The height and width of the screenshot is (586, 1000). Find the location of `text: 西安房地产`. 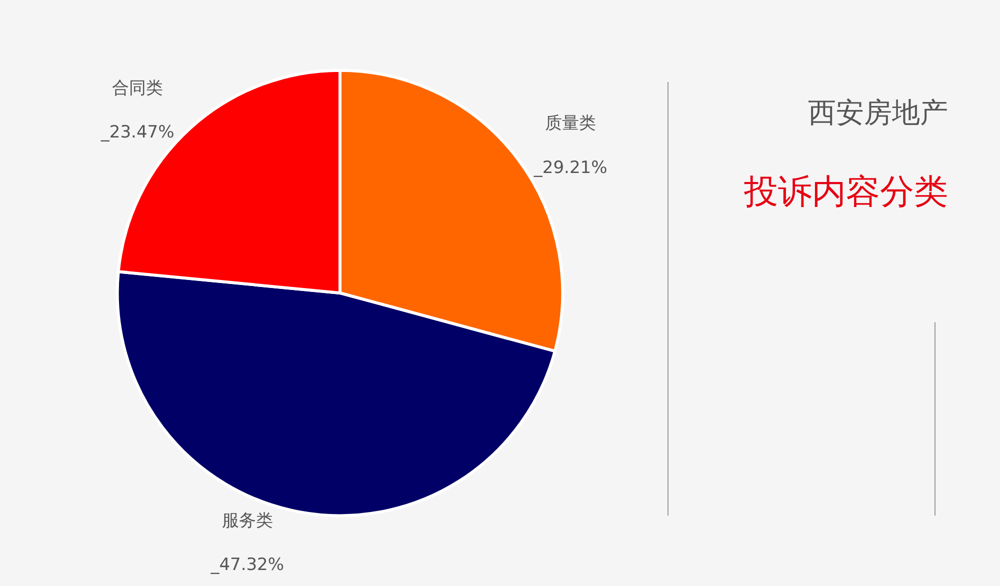

text: 西安房地产 is located at coordinates (878, 112).